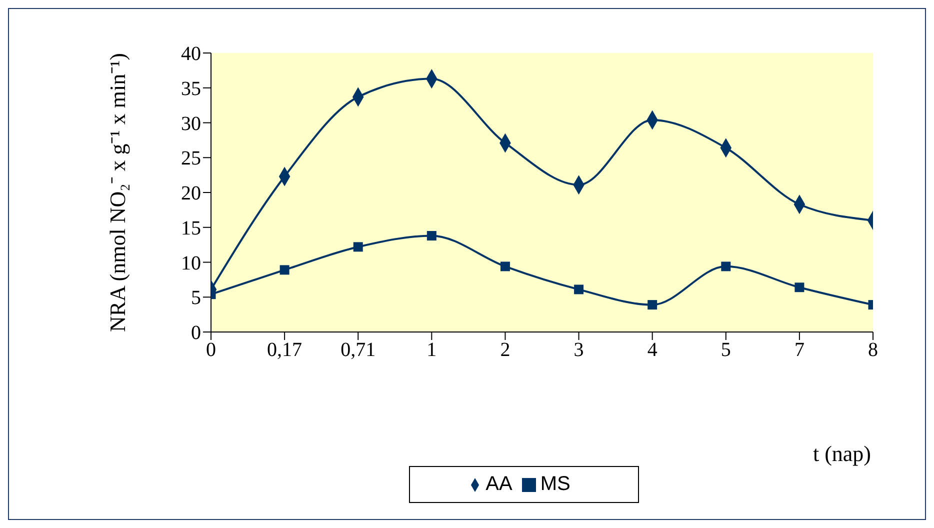 Image resolution: width=934 pixels, height=528 pixels. What do you see at coordinates (196, 333) in the screenshot?
I see `y-tick-label: 0` at bounding box center [196, 333].